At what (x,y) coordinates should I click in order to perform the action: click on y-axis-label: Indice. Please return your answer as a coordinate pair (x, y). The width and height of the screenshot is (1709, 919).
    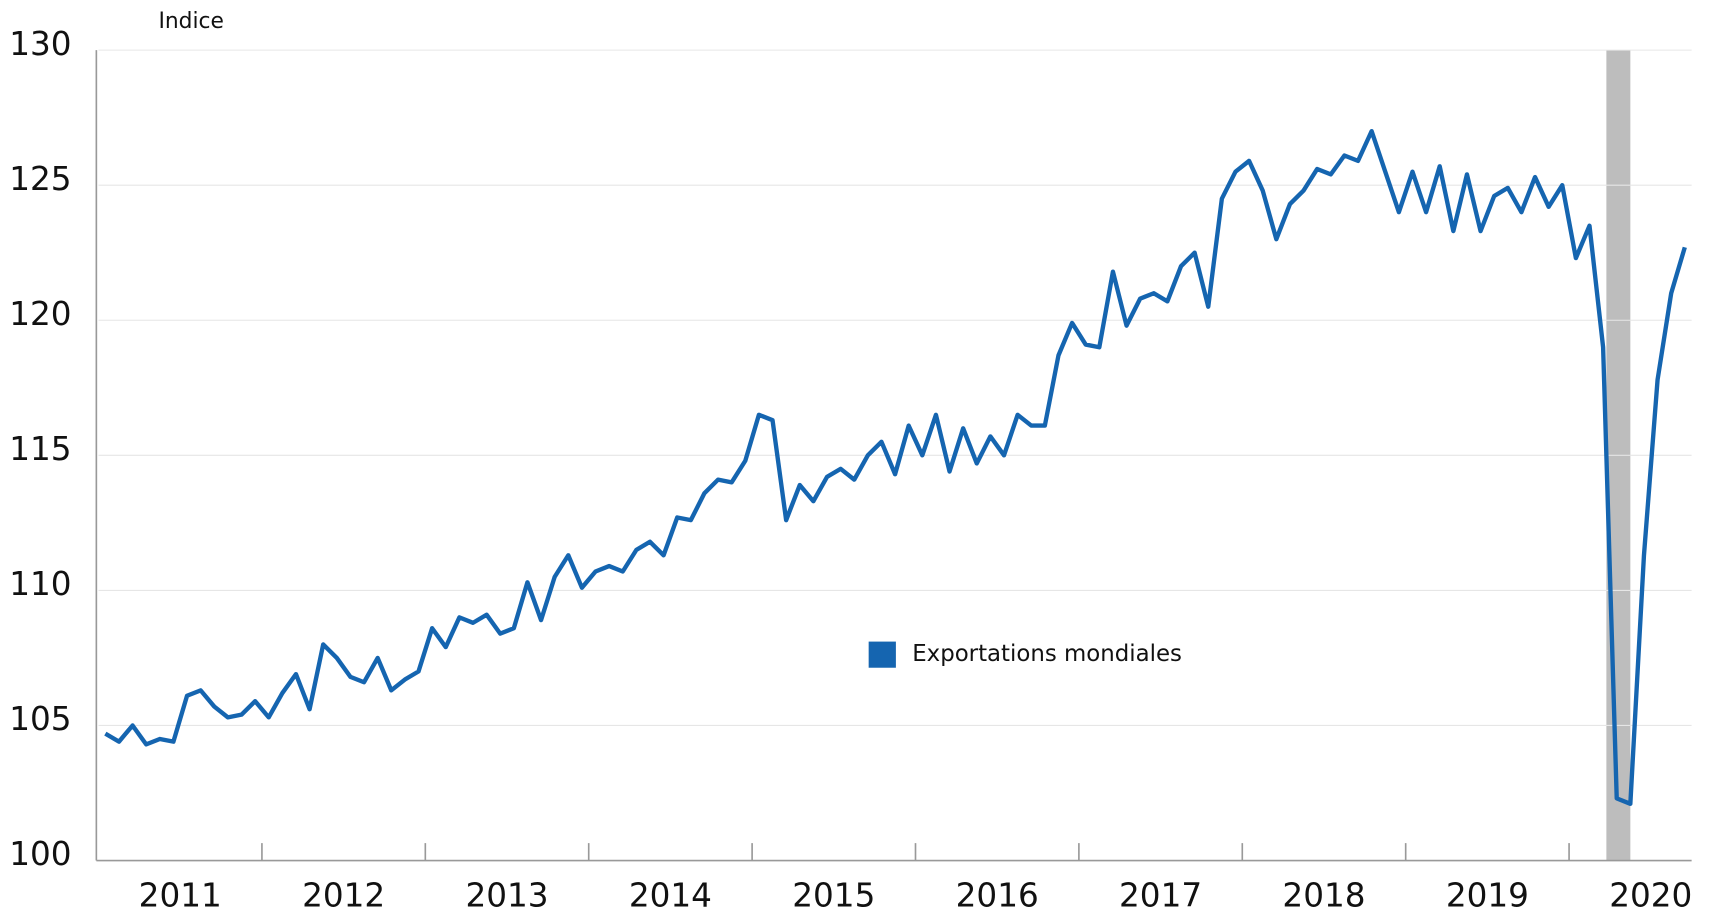
    Looking at the image, I should click on (190, 21).